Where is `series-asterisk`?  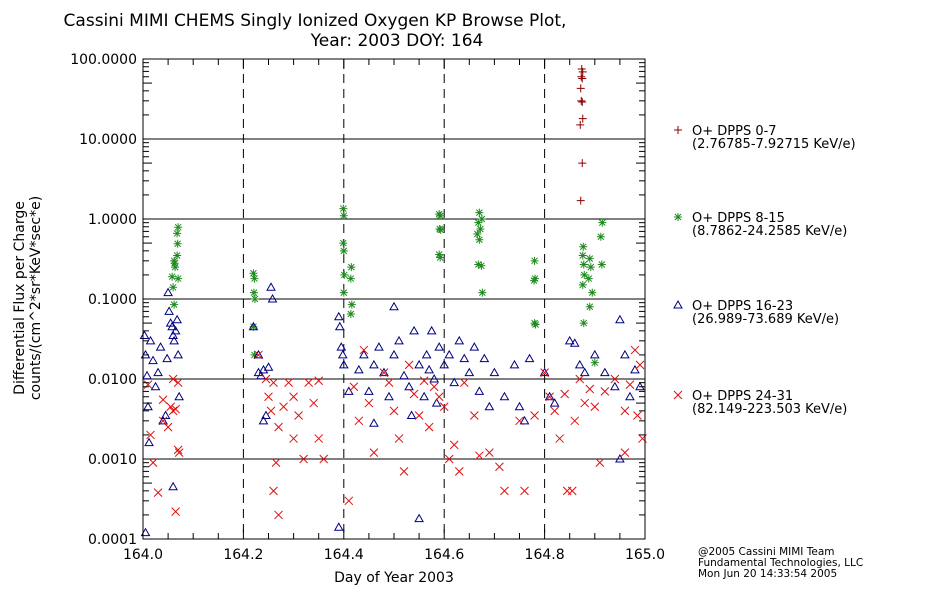 series-asterisk is located at coordinates (387, 285).